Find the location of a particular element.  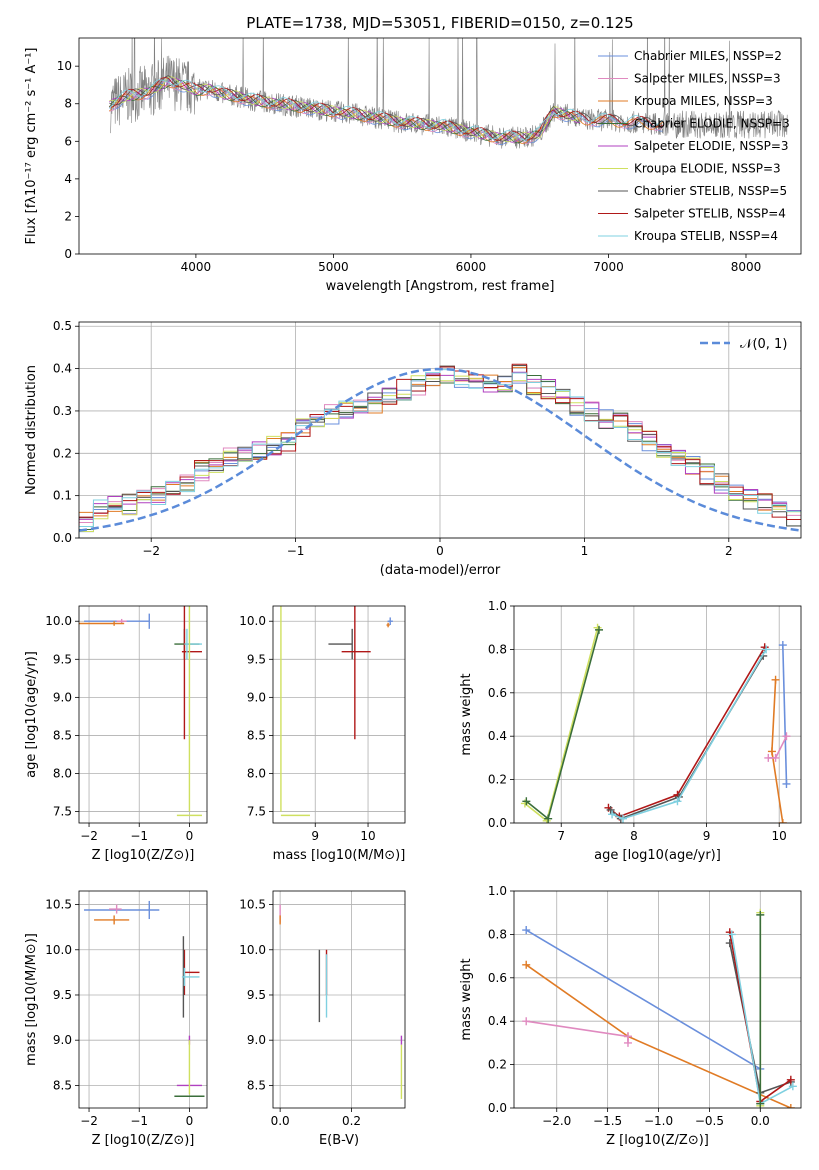

gaussian-curve is located at coordinates (440, 449).